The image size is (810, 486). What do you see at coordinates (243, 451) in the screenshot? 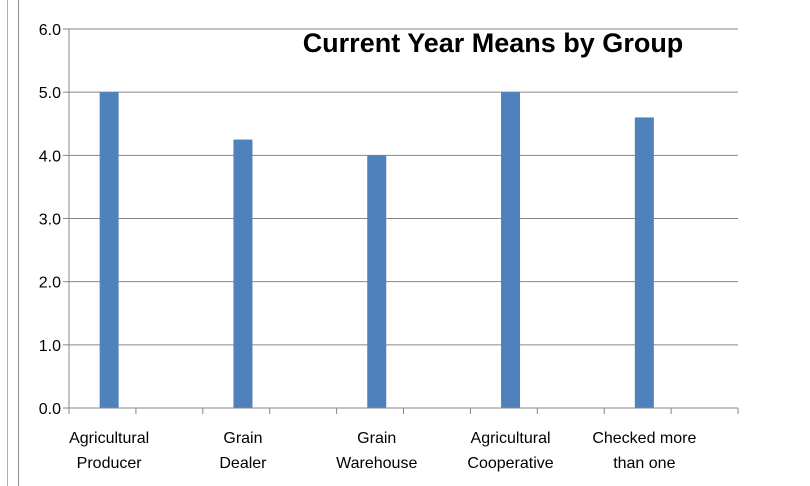
I see `x-tick-label-1: Grain Dealer` at bounding box center [243, 451].